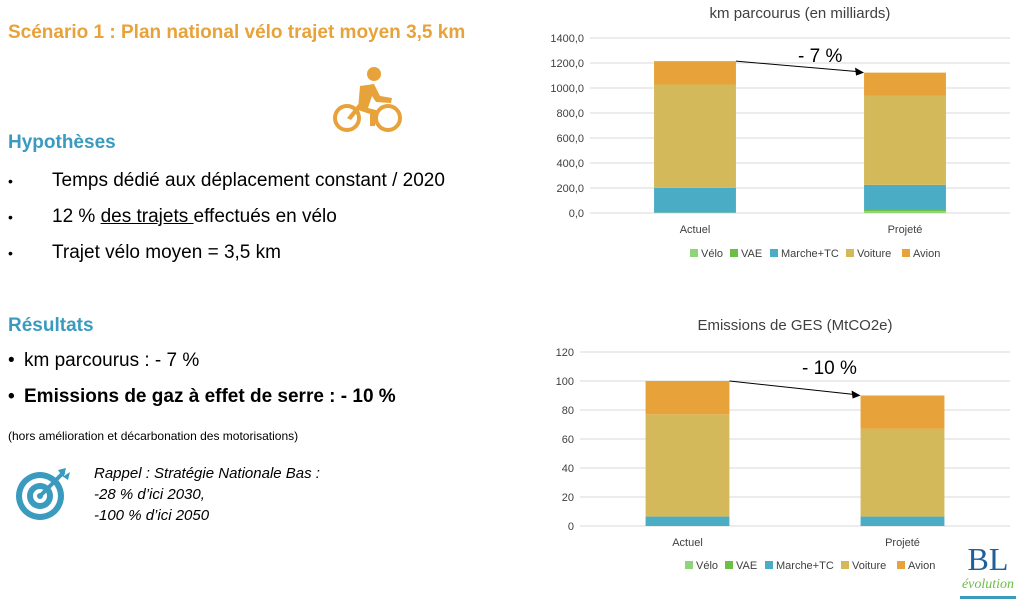  What do you see at coordinates (568, 440) in the screenshot?
I see `y-tick-label: 60` at bounding box center [568, 440].